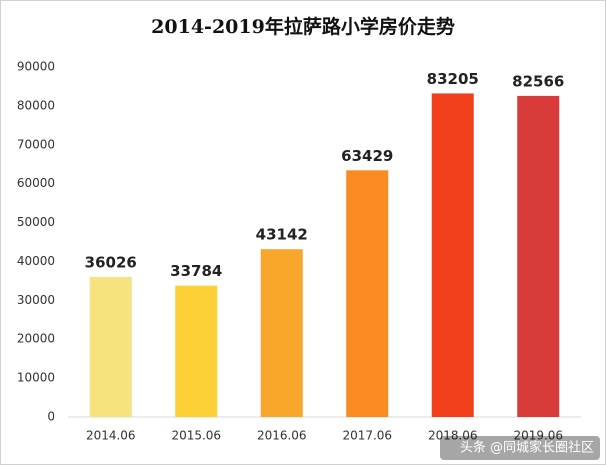 This screenshot has width=606, height=465. Describe the element at coordinates (303, 26) in the screenshot. I see `chart-title: 2014-2019年拉萨路小学房价走势` at that location.